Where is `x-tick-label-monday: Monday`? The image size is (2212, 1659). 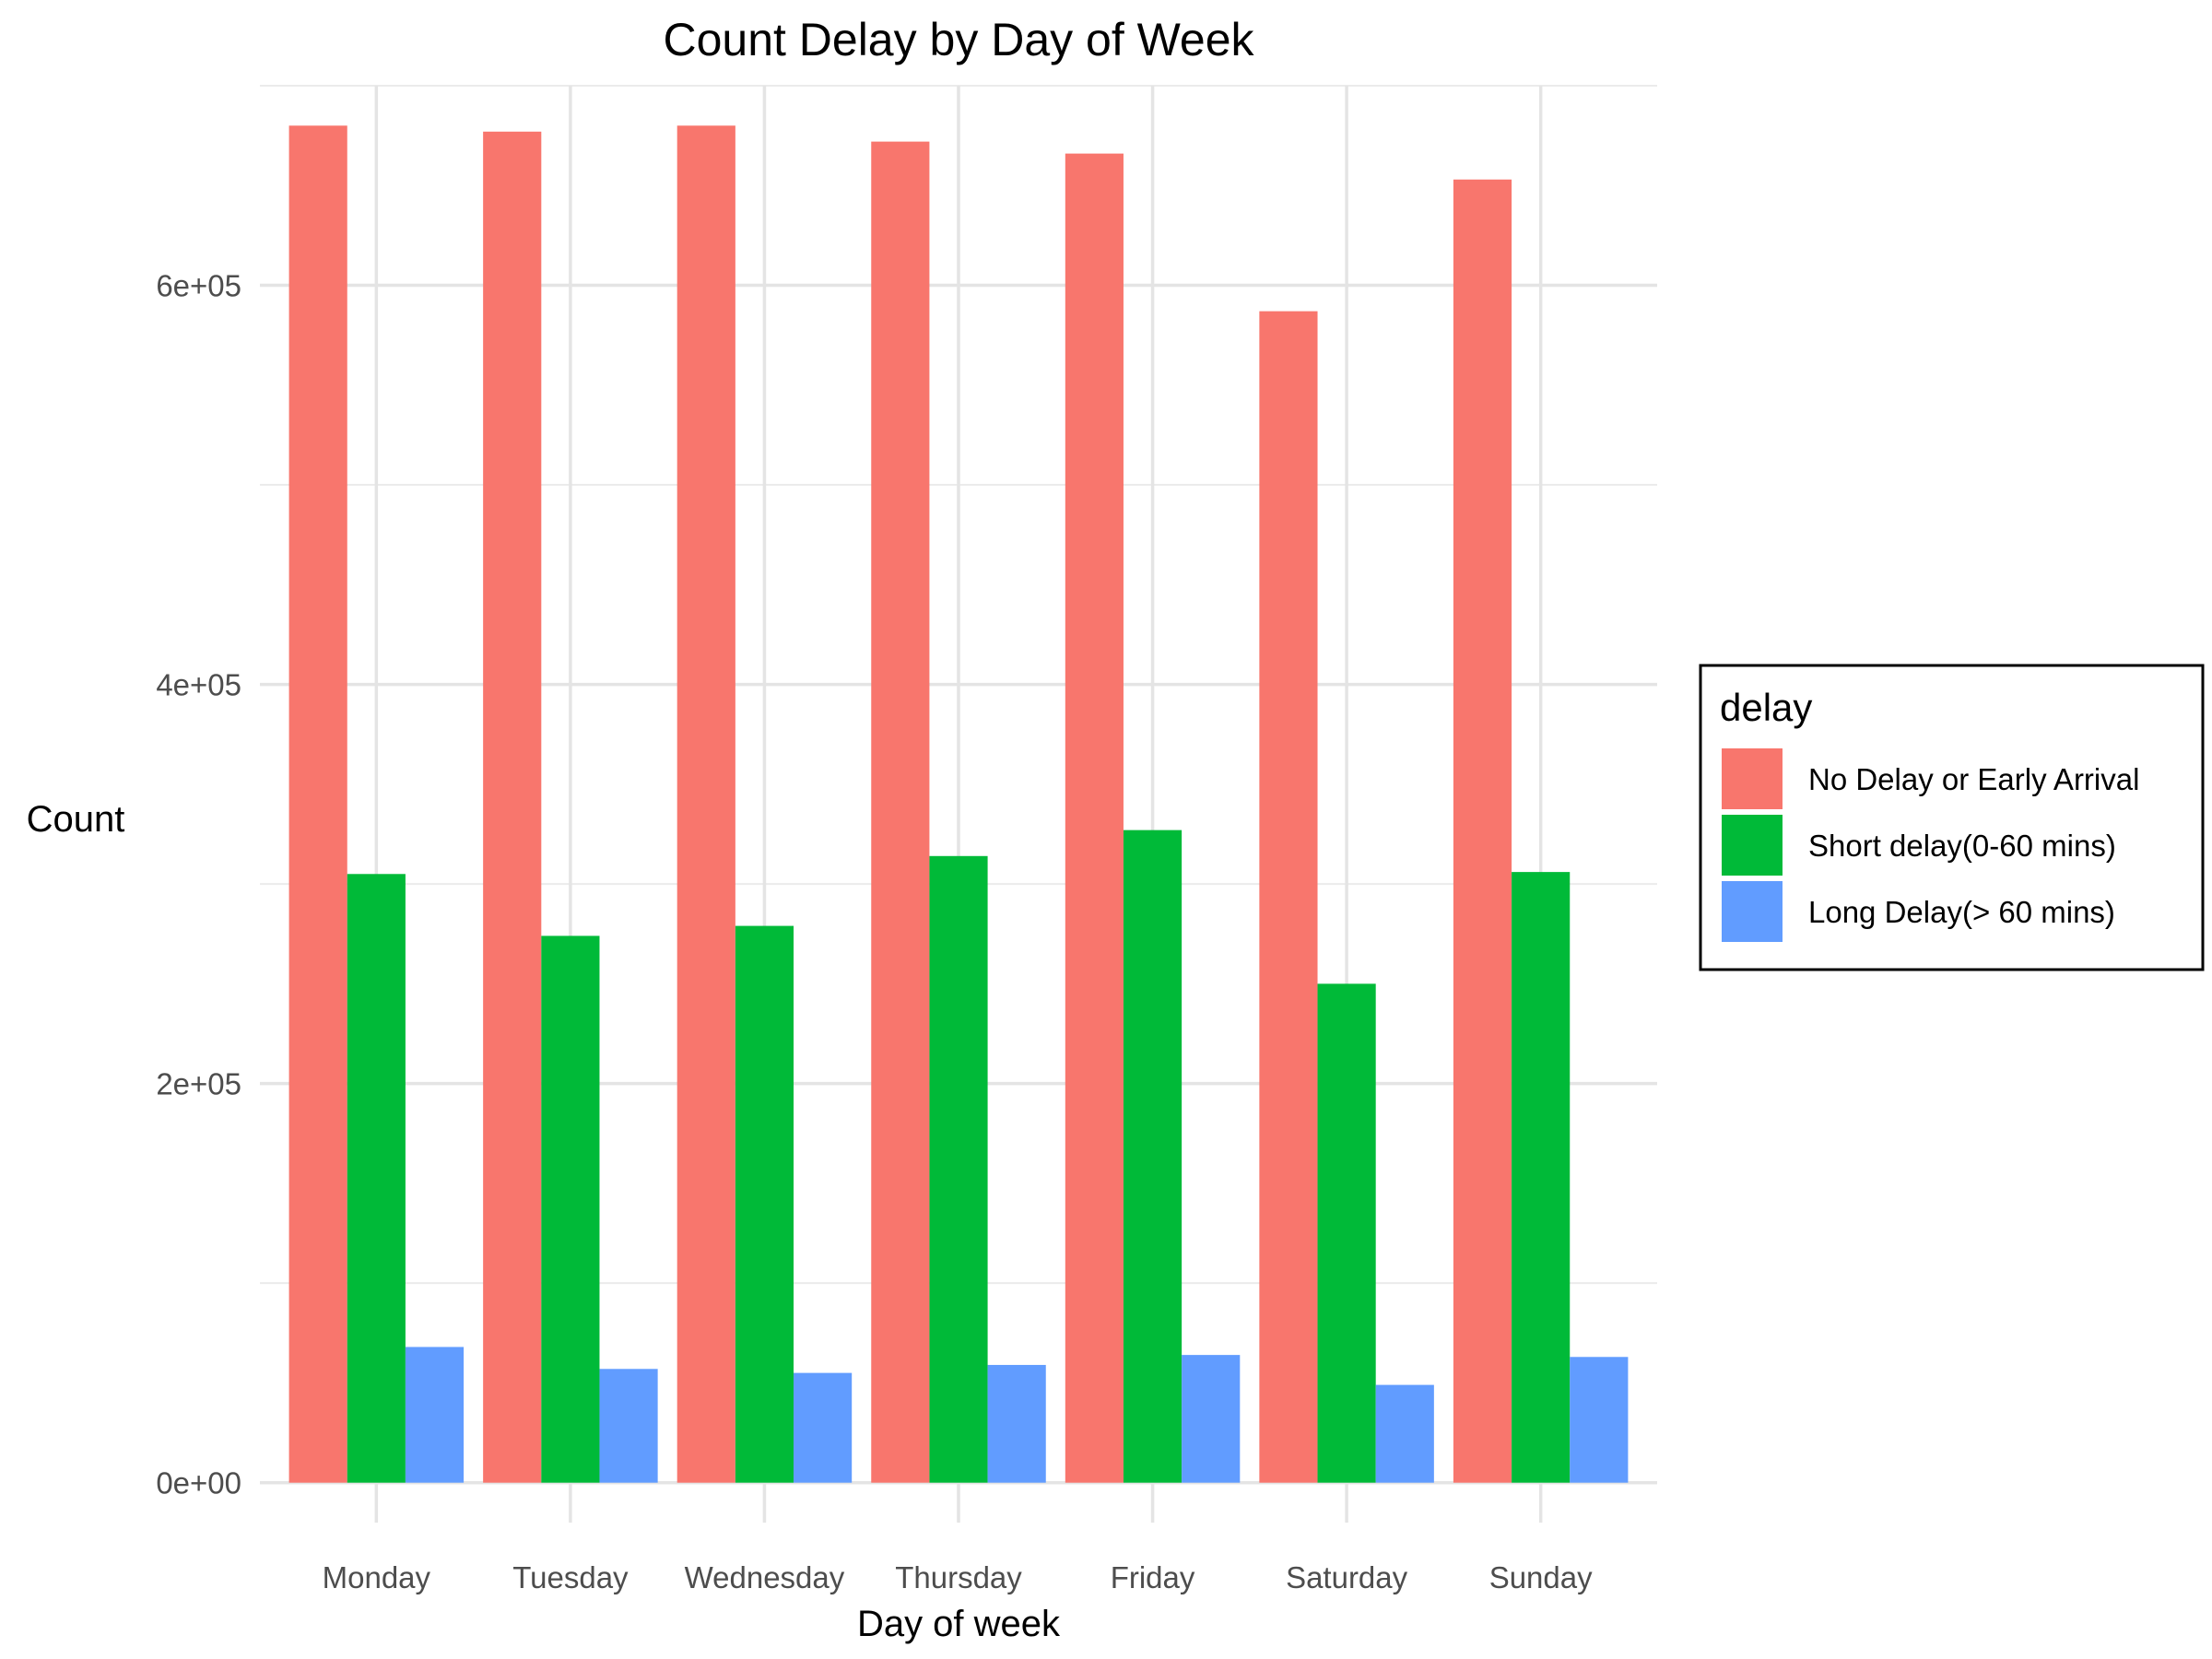
x-tick-label-monday: Monday is located at coordinates (377, 1577).